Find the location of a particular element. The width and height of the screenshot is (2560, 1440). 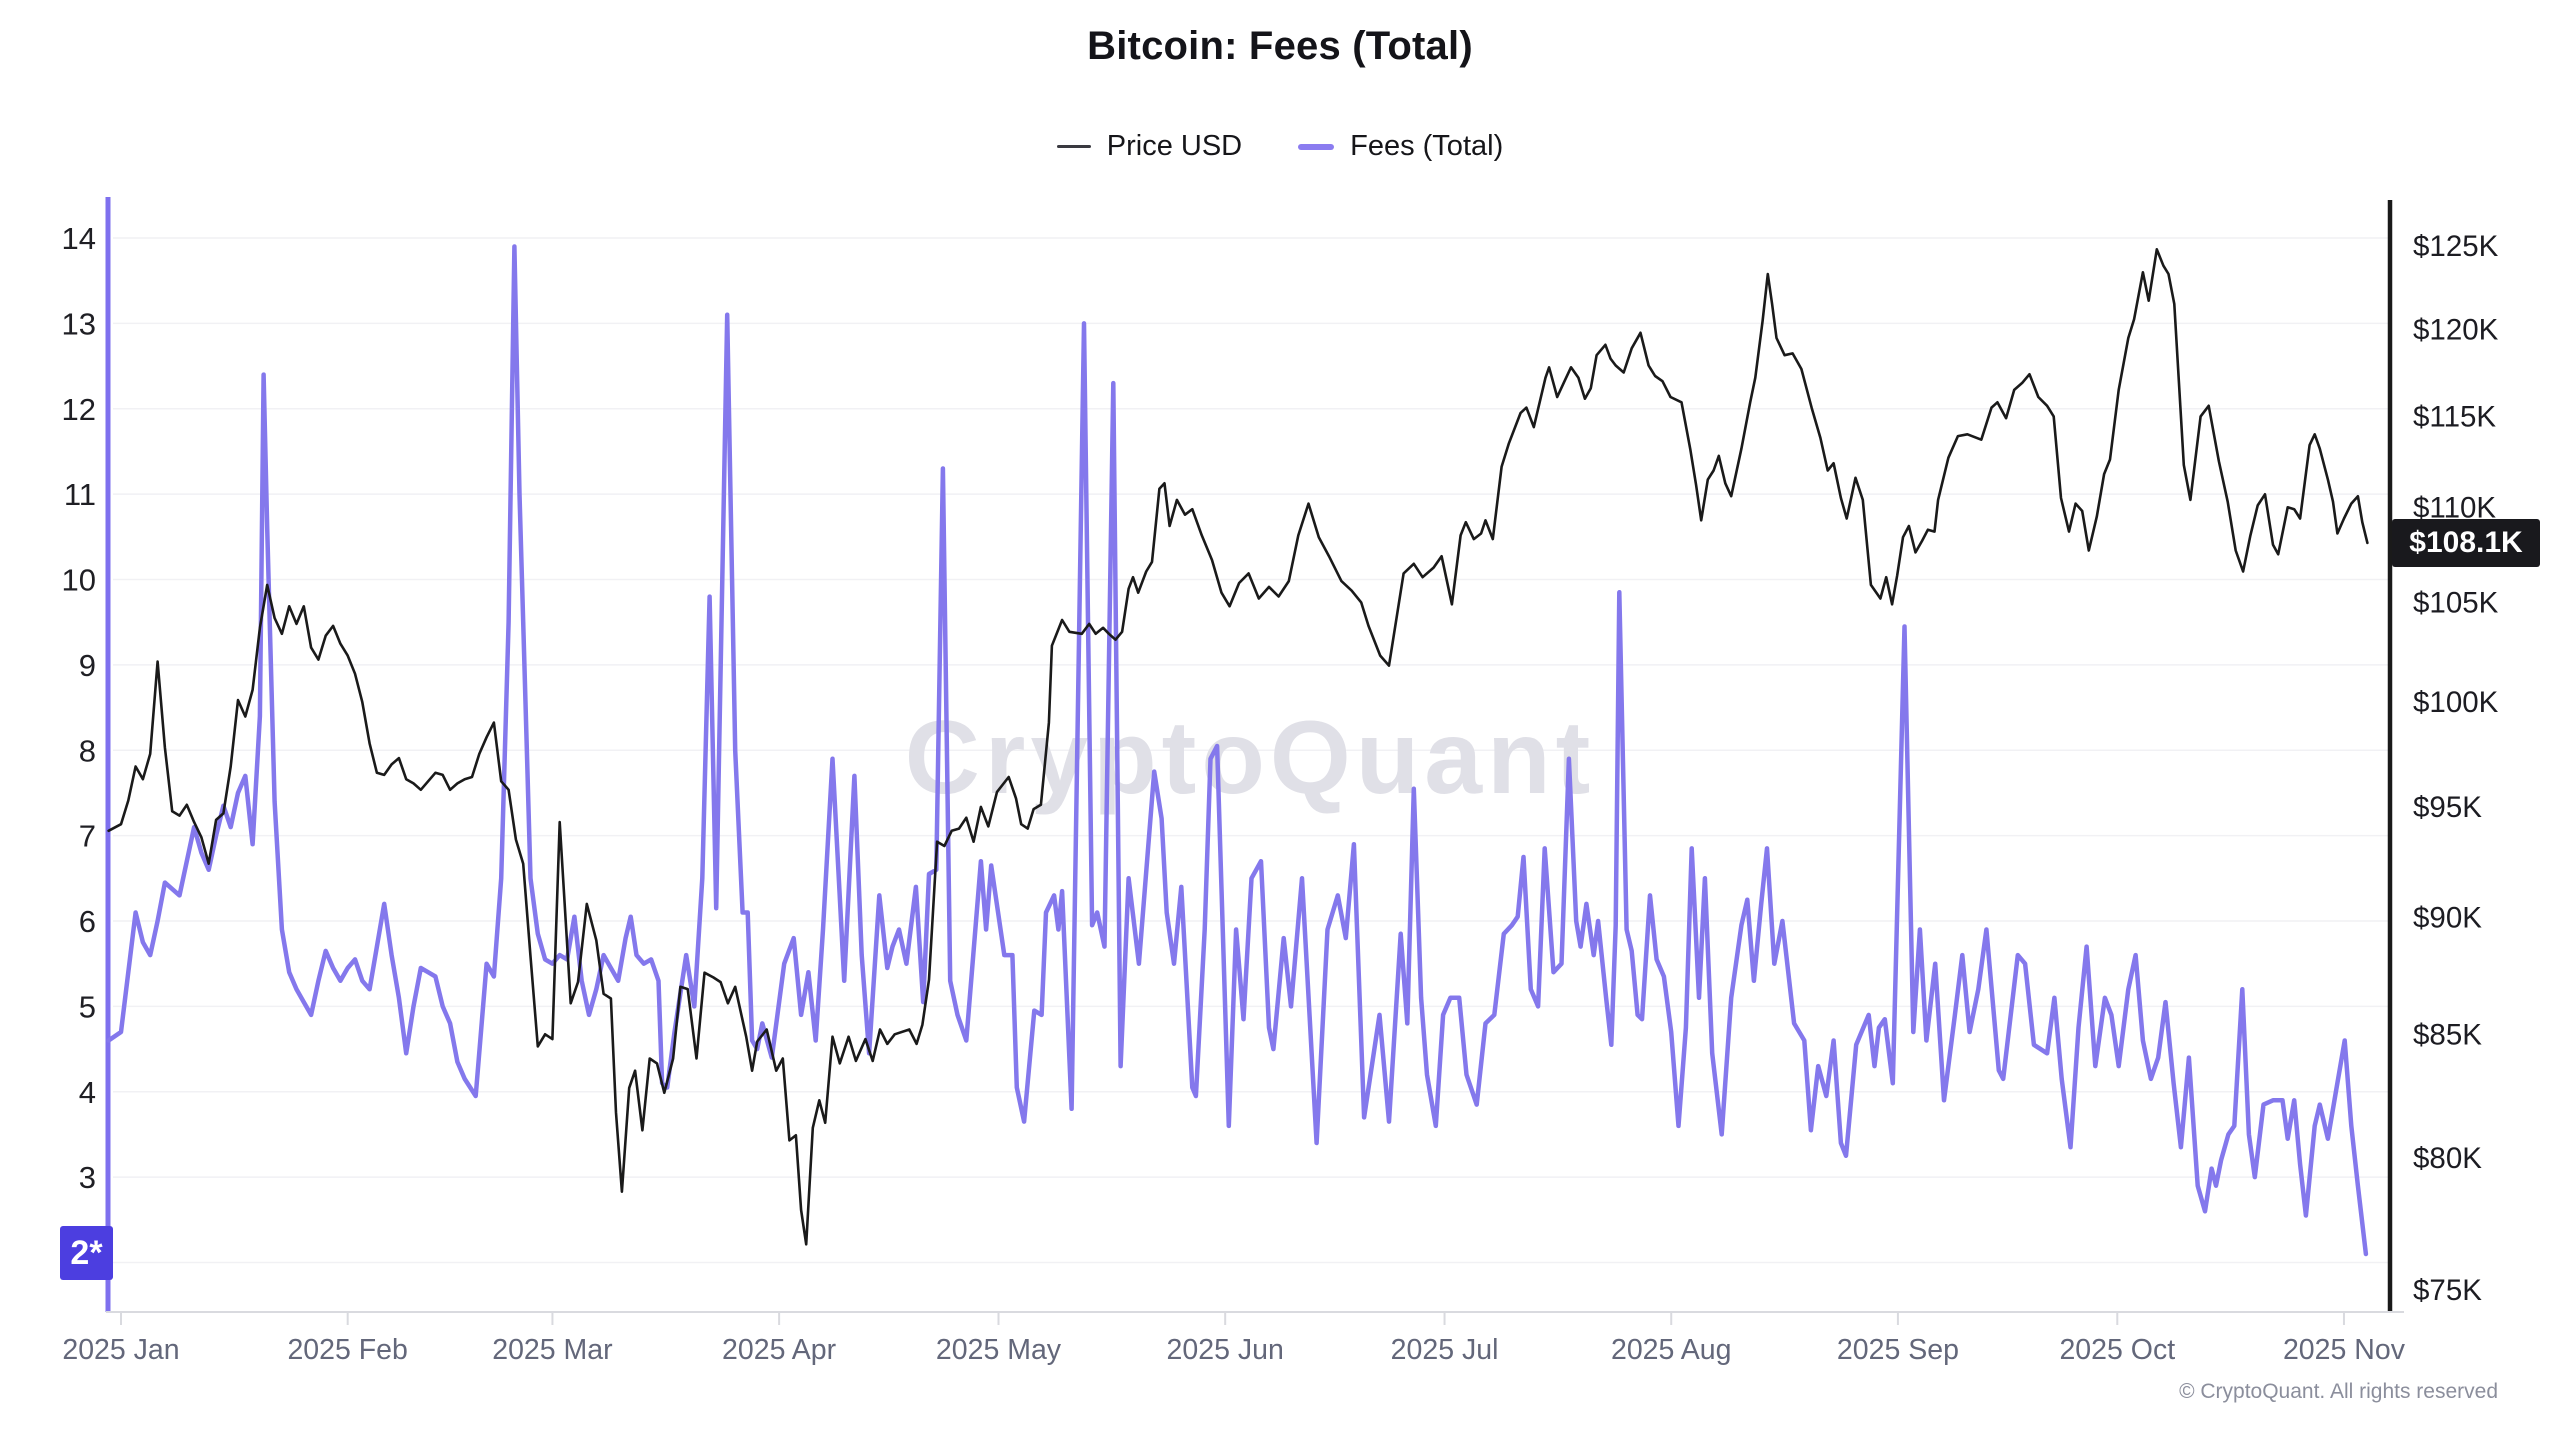

price-axis-label-90k: $90K is located at coordinates (2447, 917).